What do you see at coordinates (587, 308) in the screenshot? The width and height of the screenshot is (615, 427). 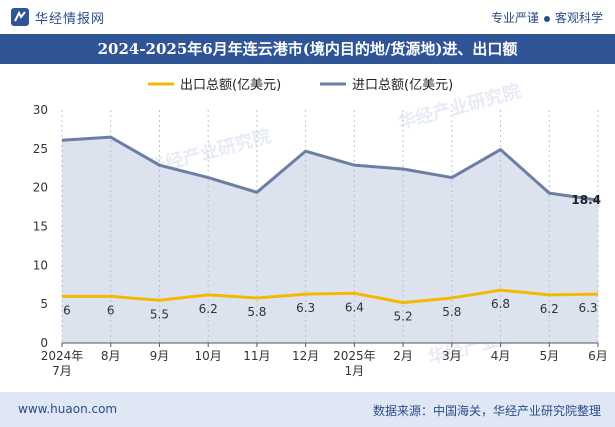 I see `data-label-s0-11: 6.3` at bounding box center [587, 308].